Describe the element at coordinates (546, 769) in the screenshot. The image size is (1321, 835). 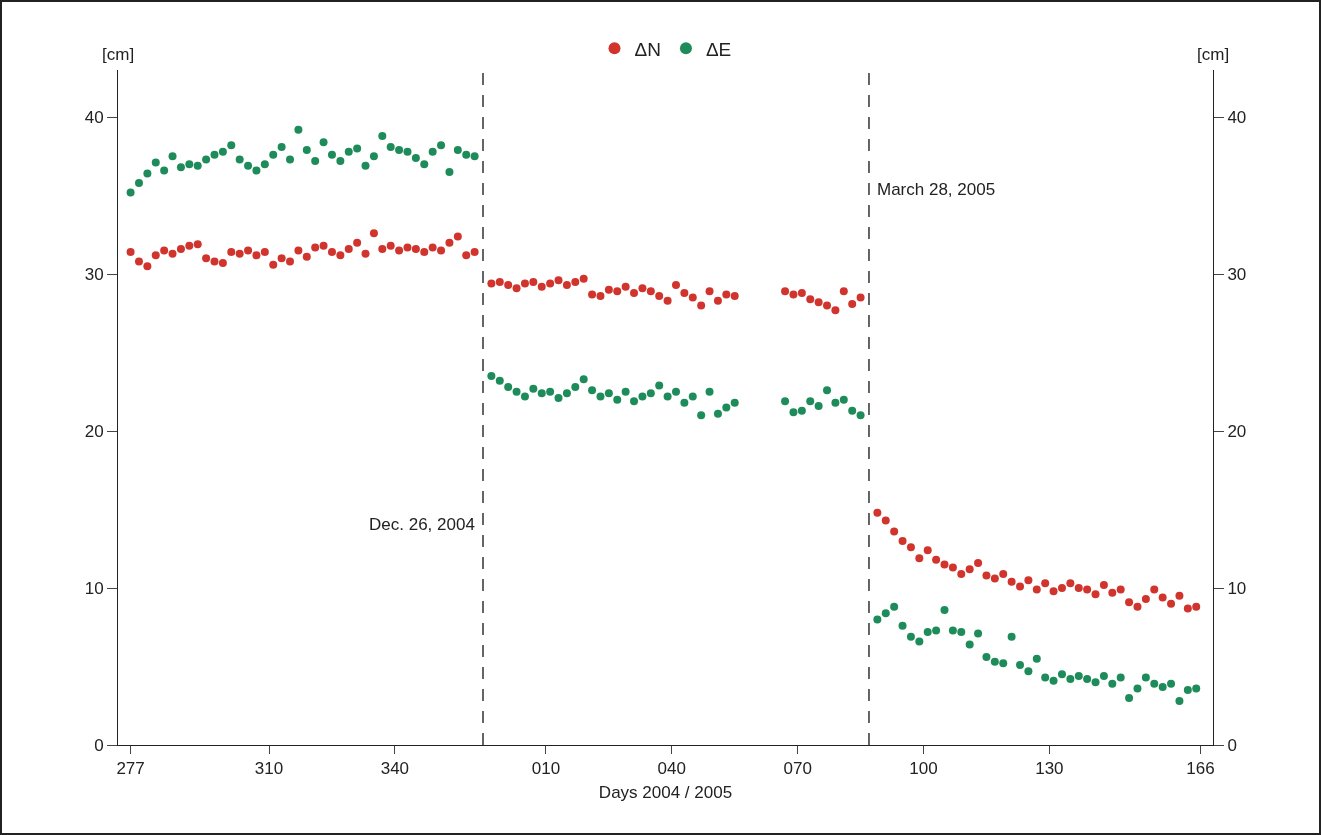
I see `x-tick-label: 010` at that location.